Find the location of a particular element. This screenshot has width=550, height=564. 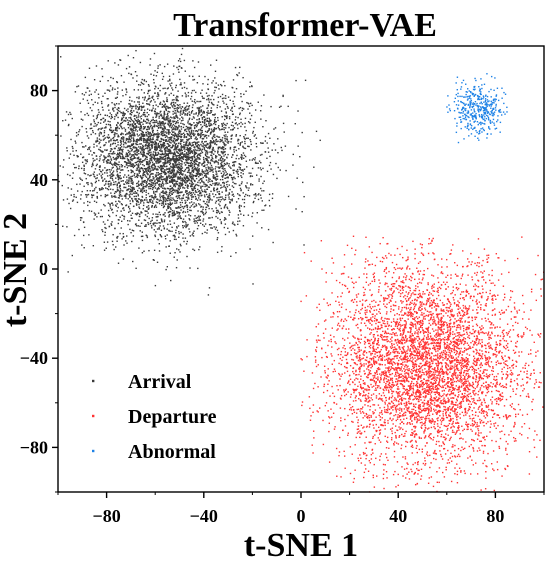

chart-title: Transformer-VAE is located at coordinates (305, 25).